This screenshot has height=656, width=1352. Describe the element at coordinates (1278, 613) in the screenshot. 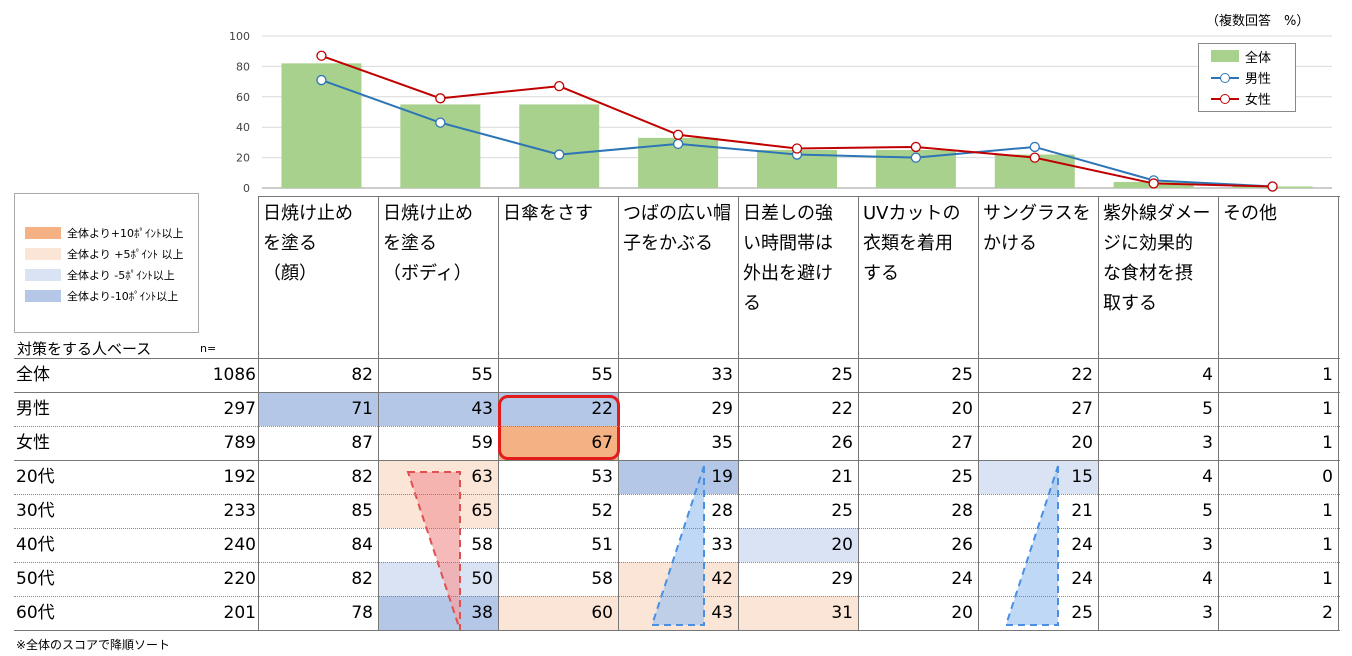

I see `table-cell: 2` at that location.